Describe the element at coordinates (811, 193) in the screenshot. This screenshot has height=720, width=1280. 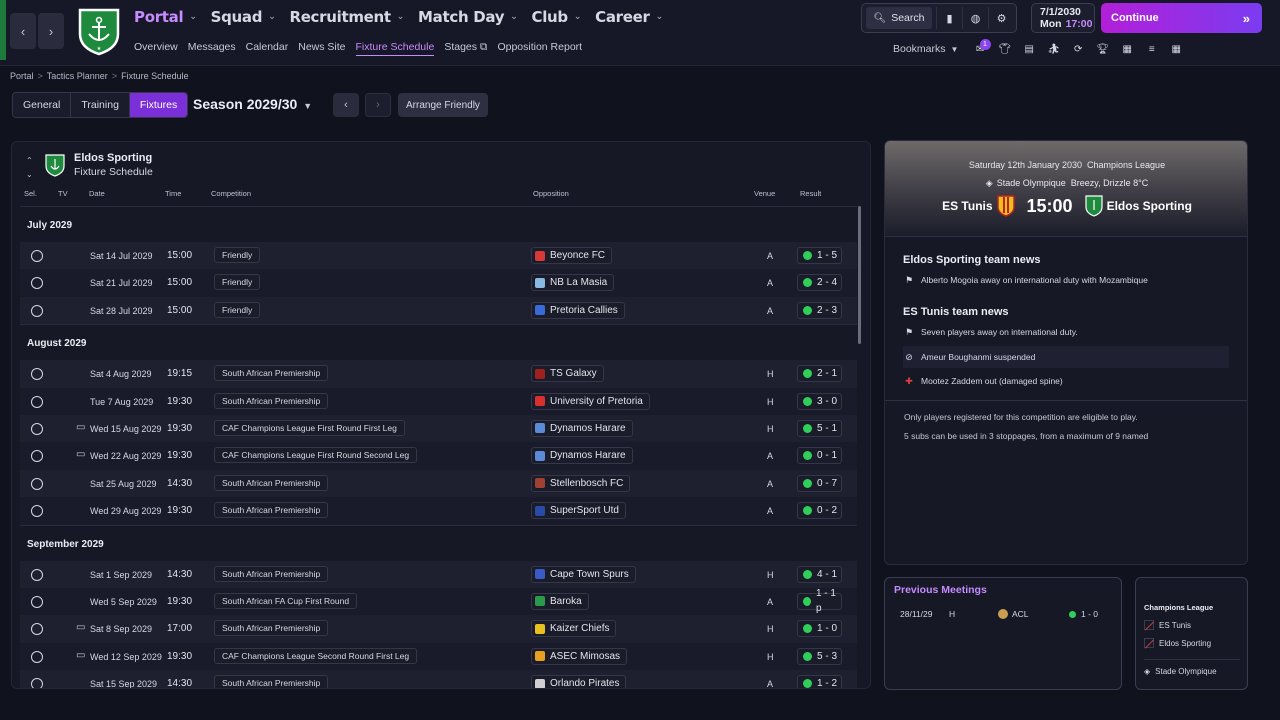
I see `column-result: Result` at that location.